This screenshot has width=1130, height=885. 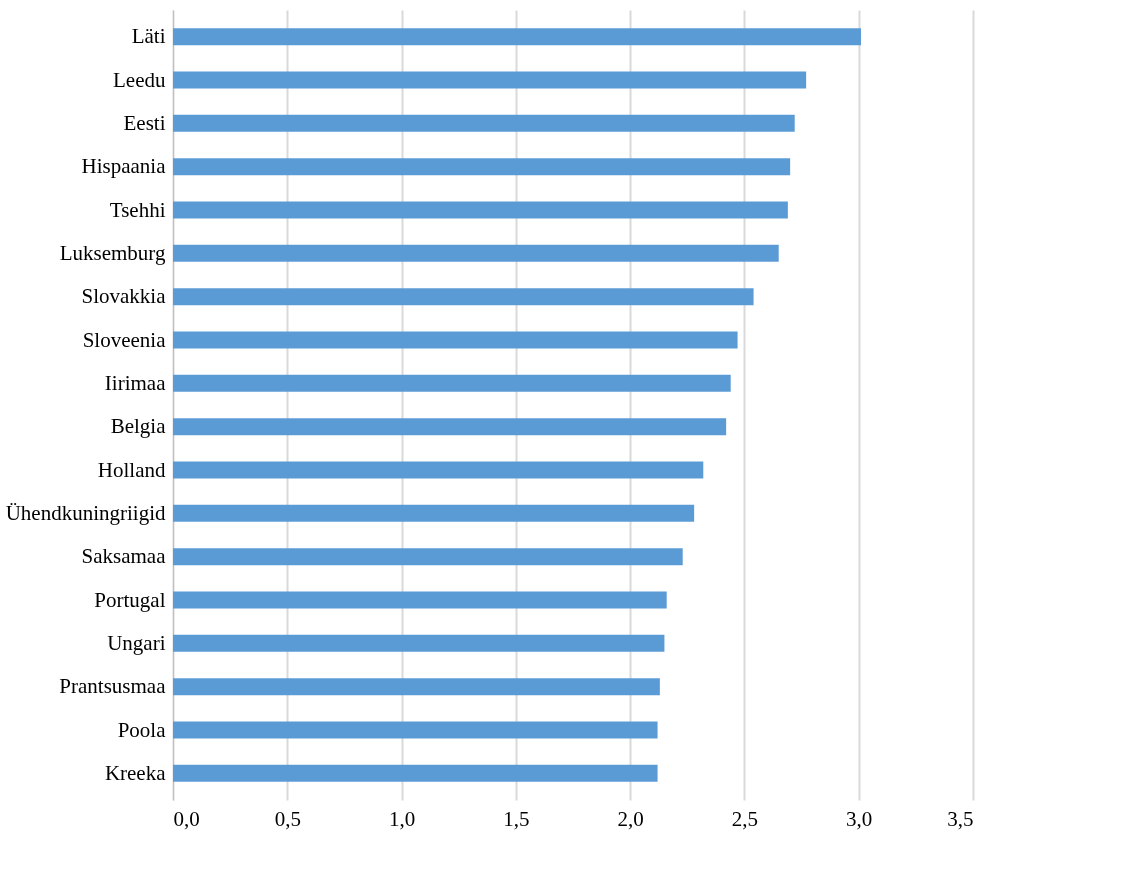 I want to click on x-tick-label: 1,0, so click(x=402, y=818).